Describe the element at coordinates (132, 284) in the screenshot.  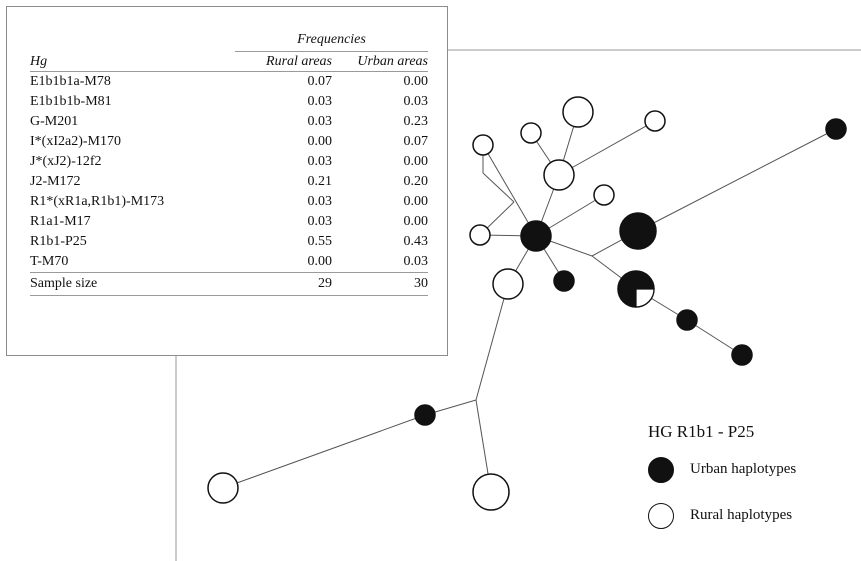
I see `sample-size-label: Sample size` at that location.